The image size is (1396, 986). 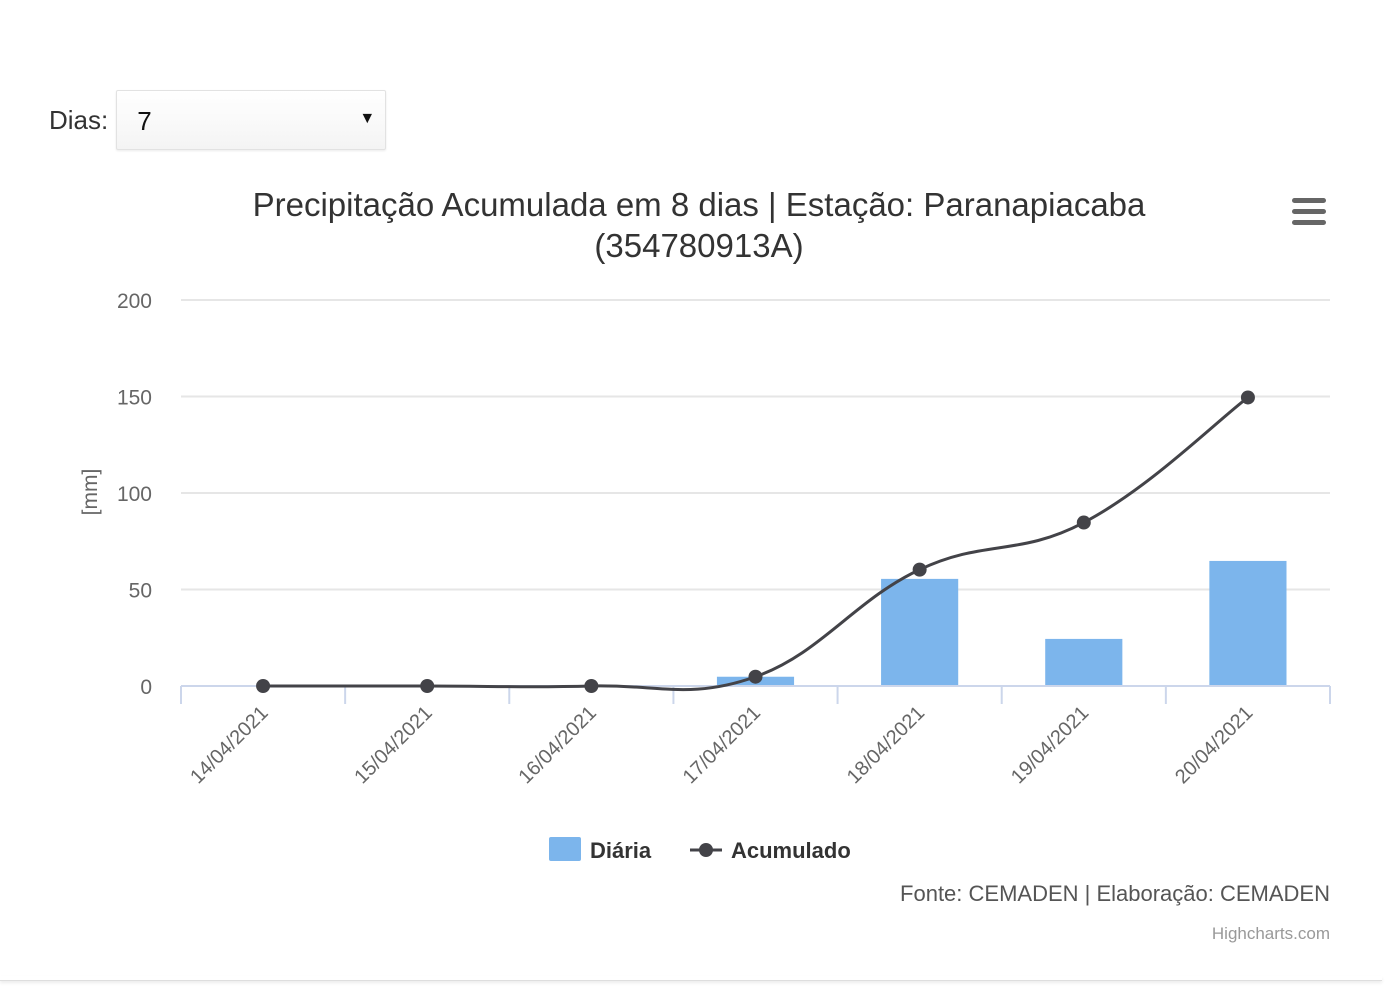 I want to click on x-tick-label: 14/04/2021, so click(x=229, y=745).